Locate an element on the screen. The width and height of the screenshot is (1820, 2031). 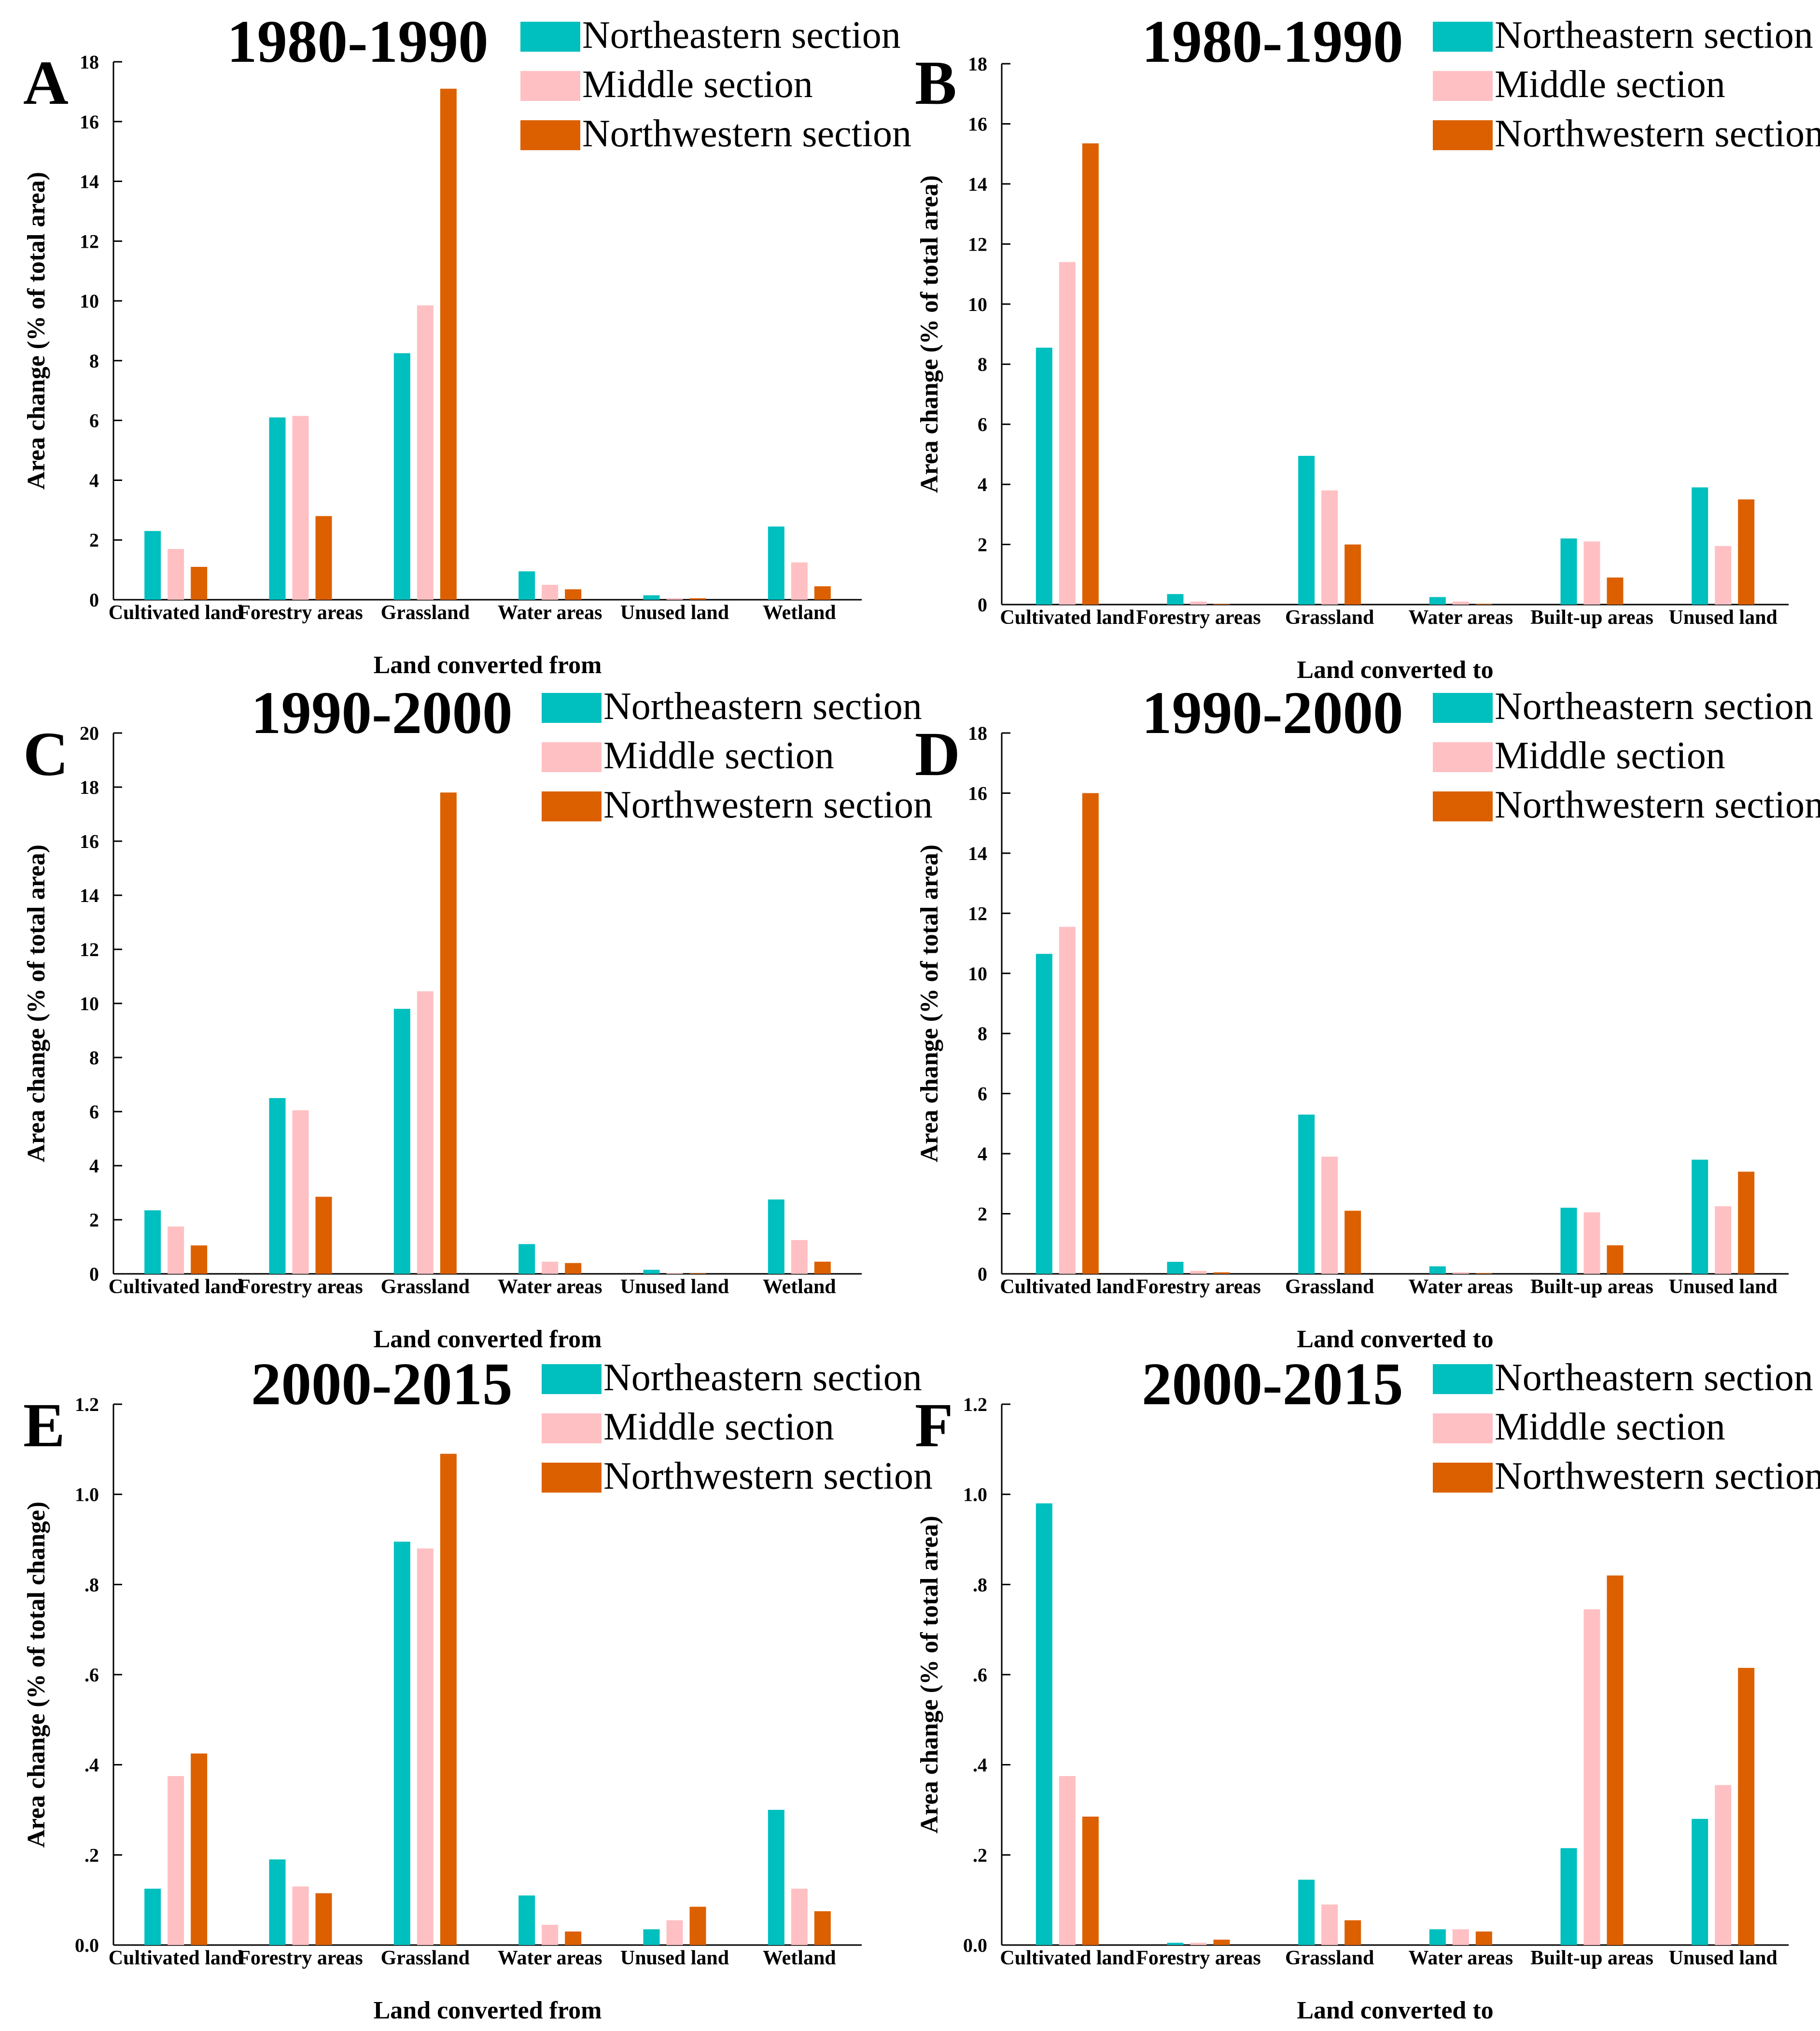
y-tick-label: .8 is located at coordinates (980, 1584).